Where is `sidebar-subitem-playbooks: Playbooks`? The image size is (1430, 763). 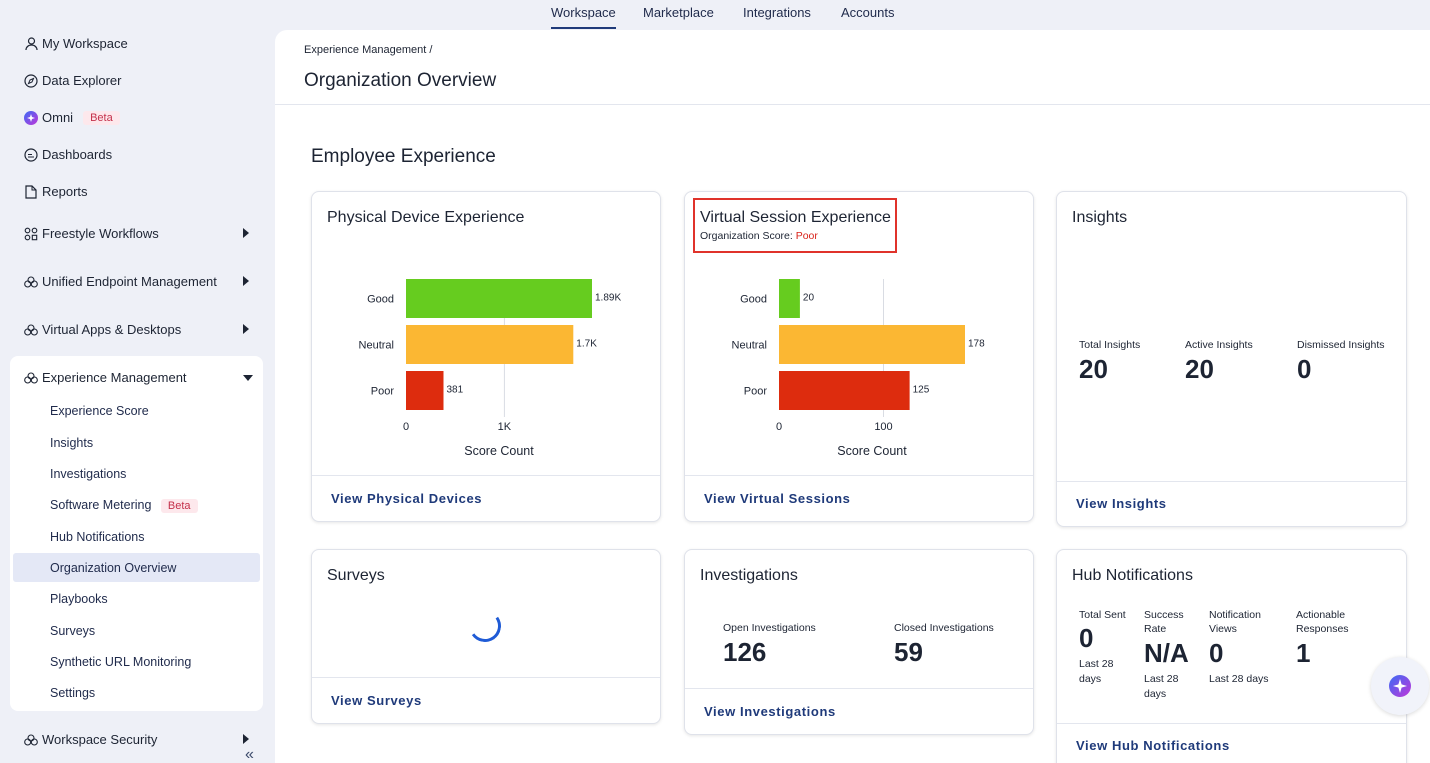 sidebar-subitem-playbooks: Playbooks is located at coordinates (79, 599).